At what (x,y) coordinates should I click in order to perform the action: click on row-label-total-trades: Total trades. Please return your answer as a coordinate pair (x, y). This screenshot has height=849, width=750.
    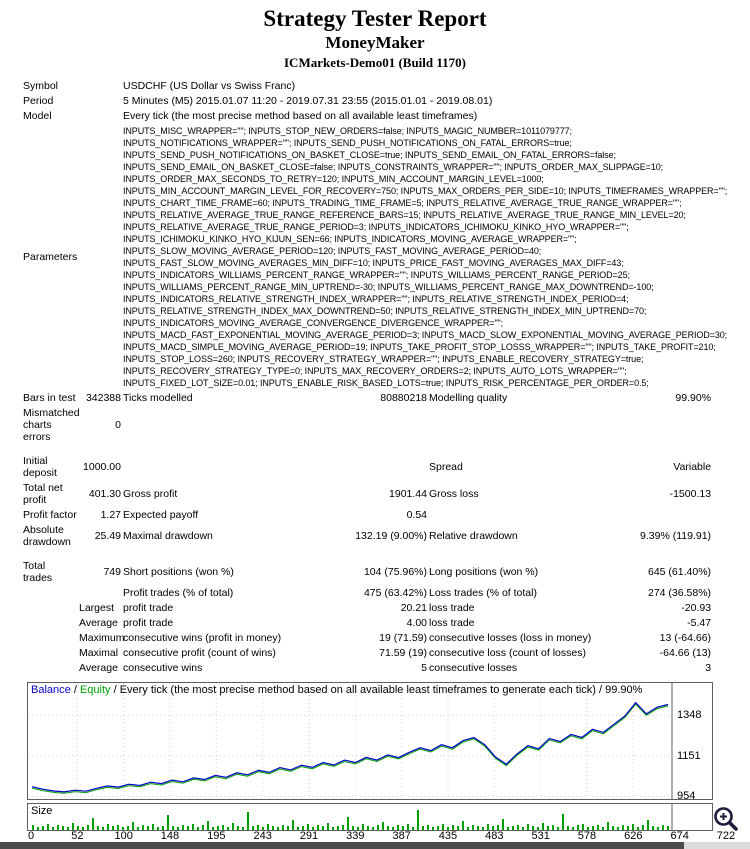
    Looking at the image, I should click on (38, 572).